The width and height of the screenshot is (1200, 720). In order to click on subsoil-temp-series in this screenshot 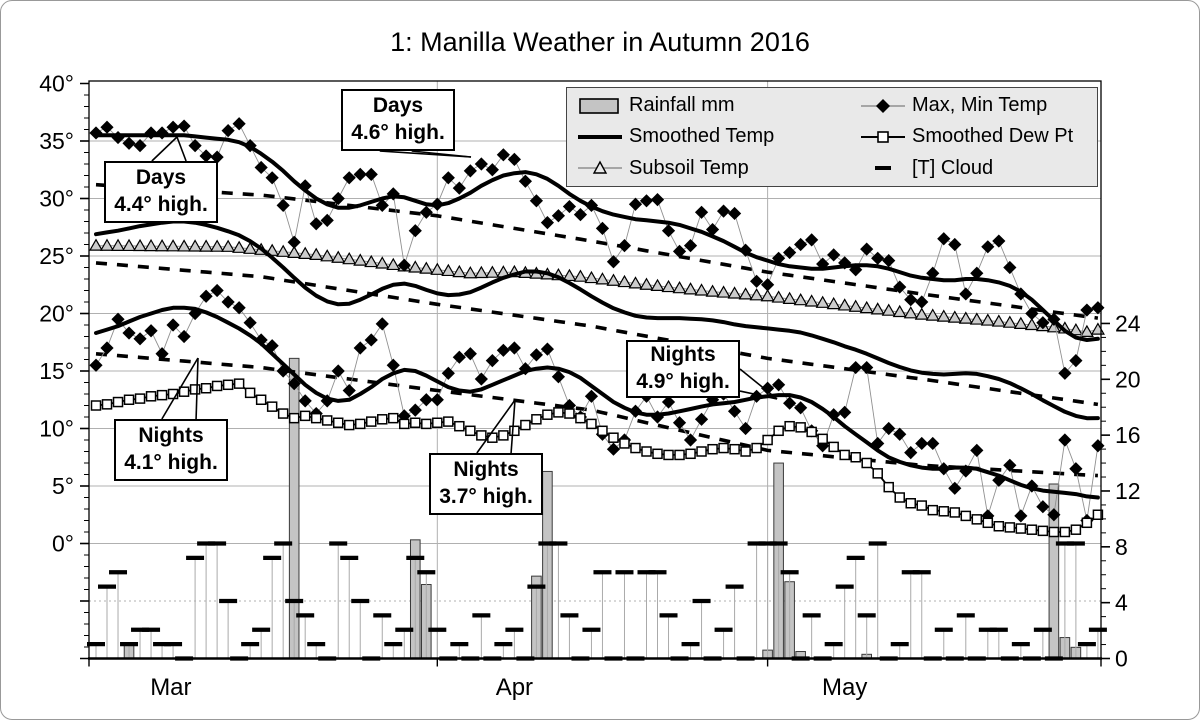, I will do `click(596, 287)`.